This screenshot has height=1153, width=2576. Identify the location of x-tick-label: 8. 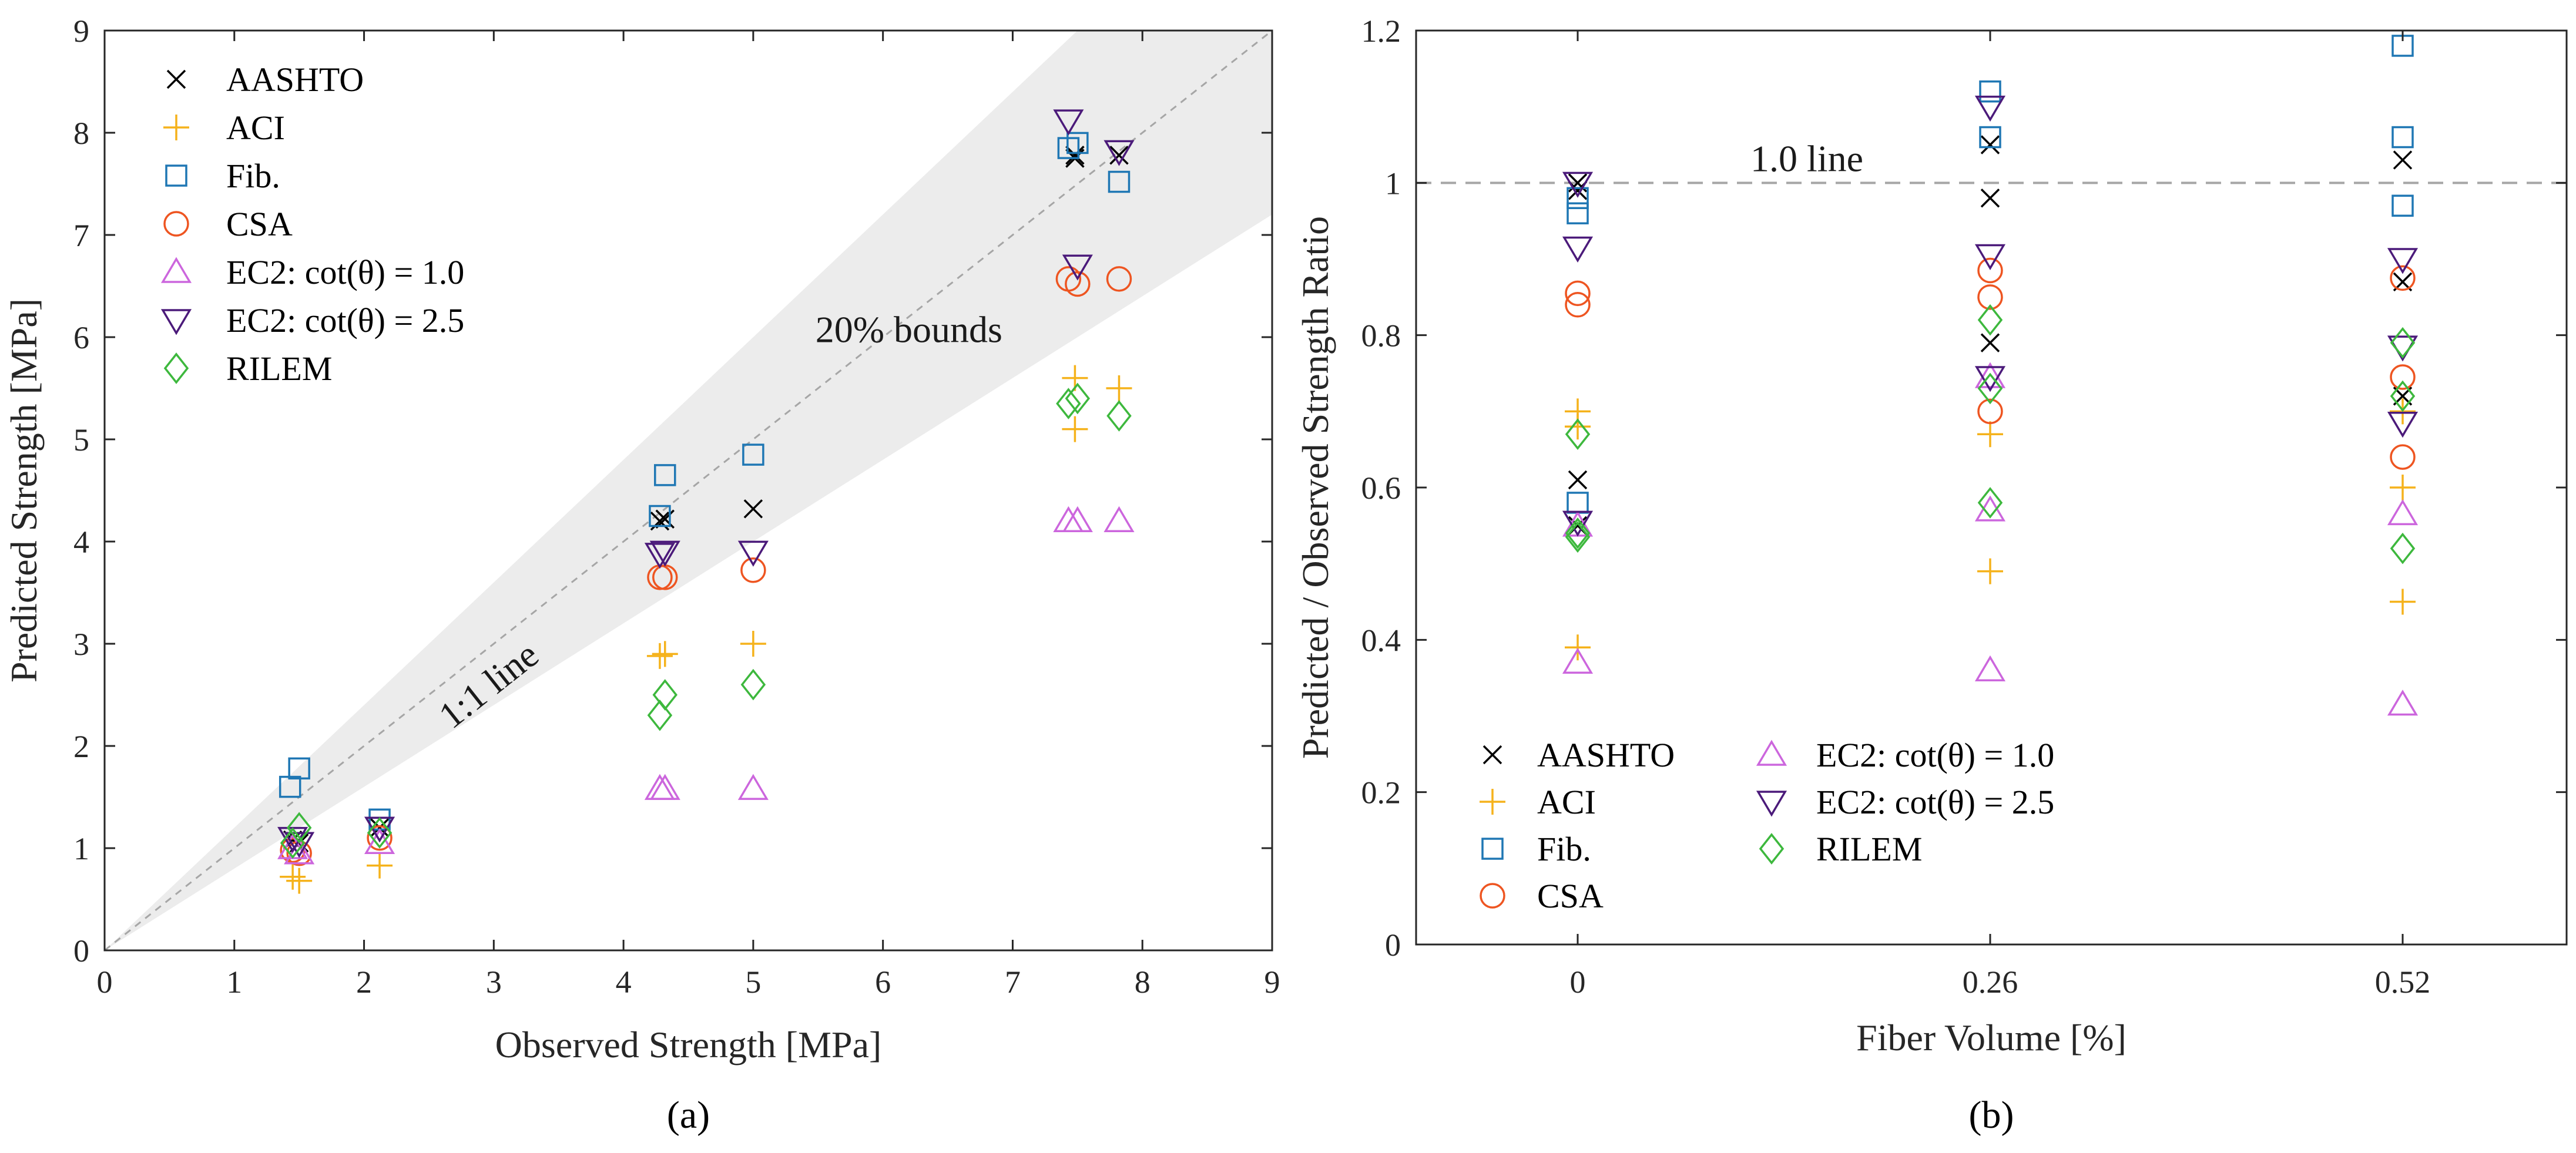
(1143, 982).